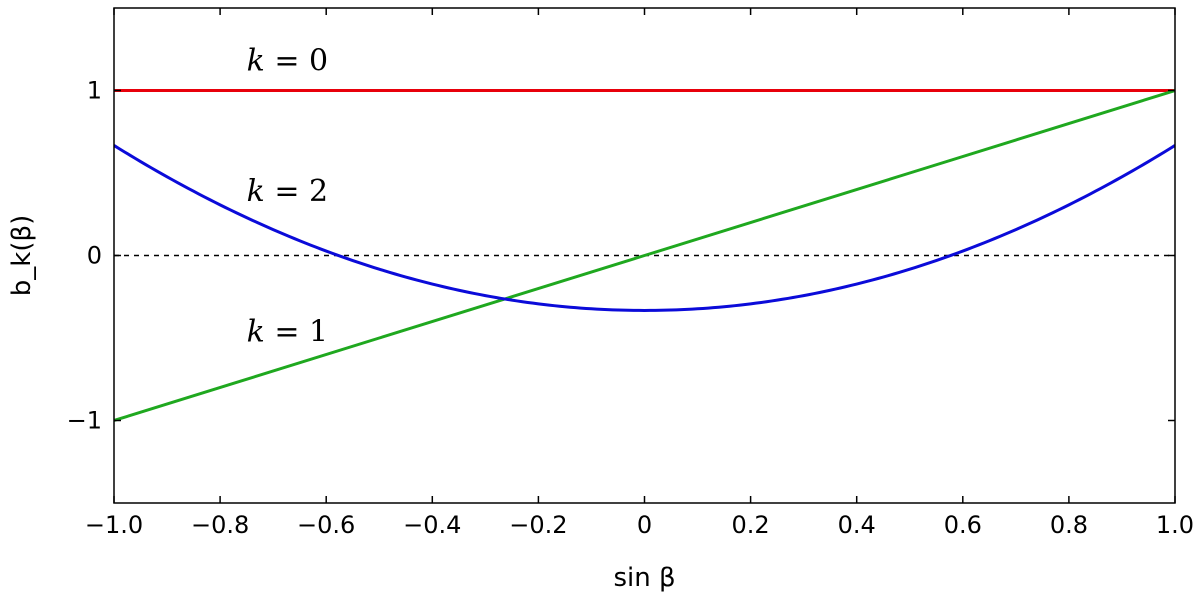 This screenshot has height=598, width=1200. Describe the element at coordinates (84, 421) in the screenshot. I see `y-tick-label: −1` at that location.